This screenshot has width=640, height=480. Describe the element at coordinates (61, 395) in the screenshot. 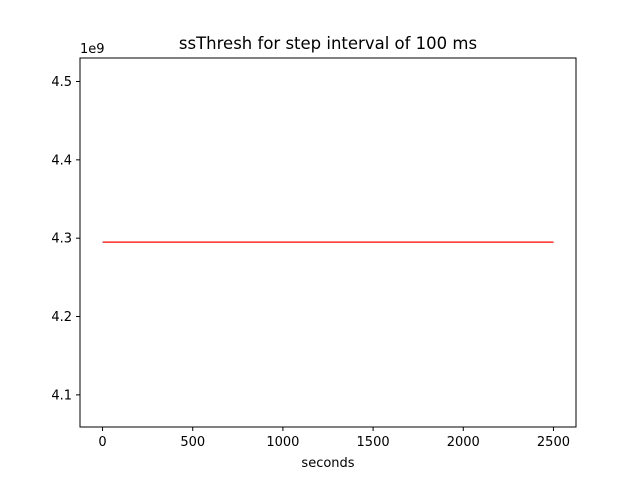

I see `y-tick-label: 4.1` at that location.